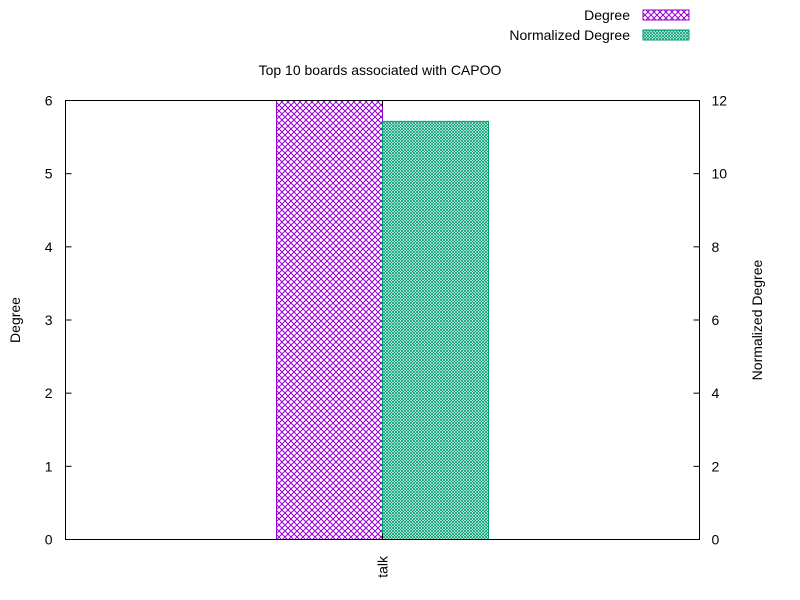 The height and width of the screenshot is (600, 800). Describe the element at coordinates (49, 320) in the screenshot. I see `y-tick-label: 3` at that location.